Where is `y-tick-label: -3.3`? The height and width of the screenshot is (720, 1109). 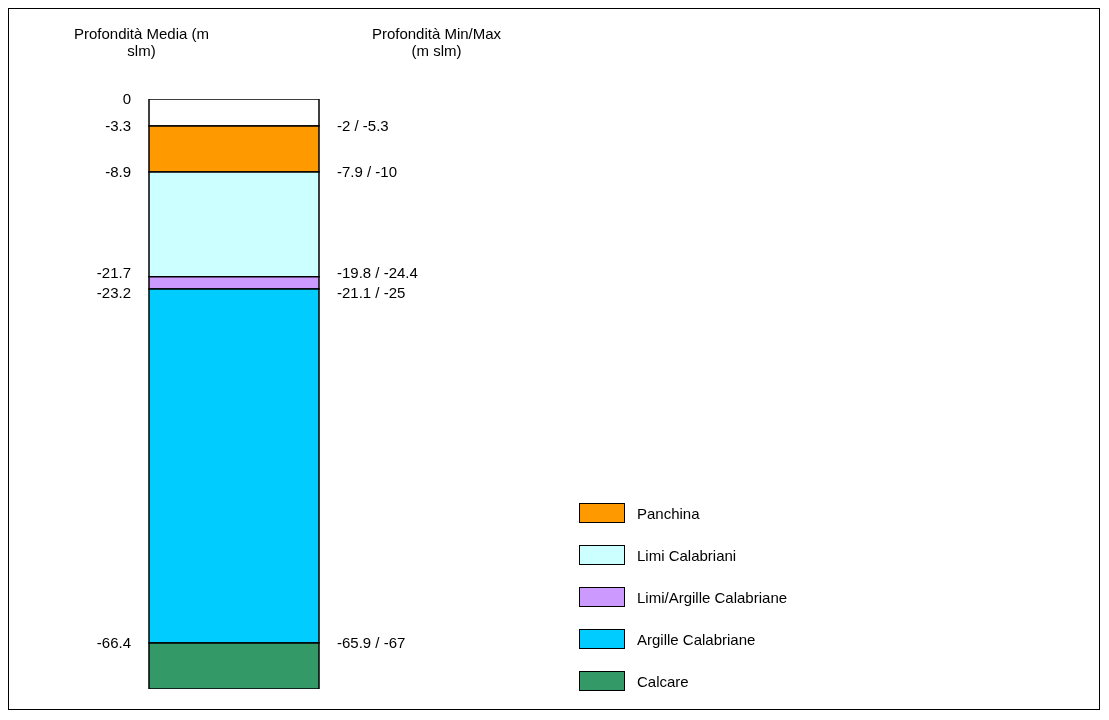
y-tick-label: -3.3 is located at coordinates (118, 126).